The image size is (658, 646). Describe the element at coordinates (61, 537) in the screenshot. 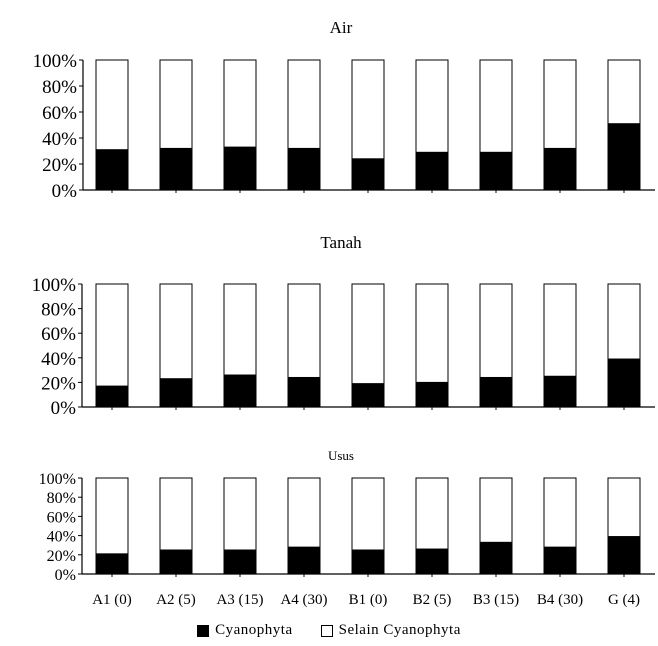

I see `y-tick-label-usus: 40%` at that location.